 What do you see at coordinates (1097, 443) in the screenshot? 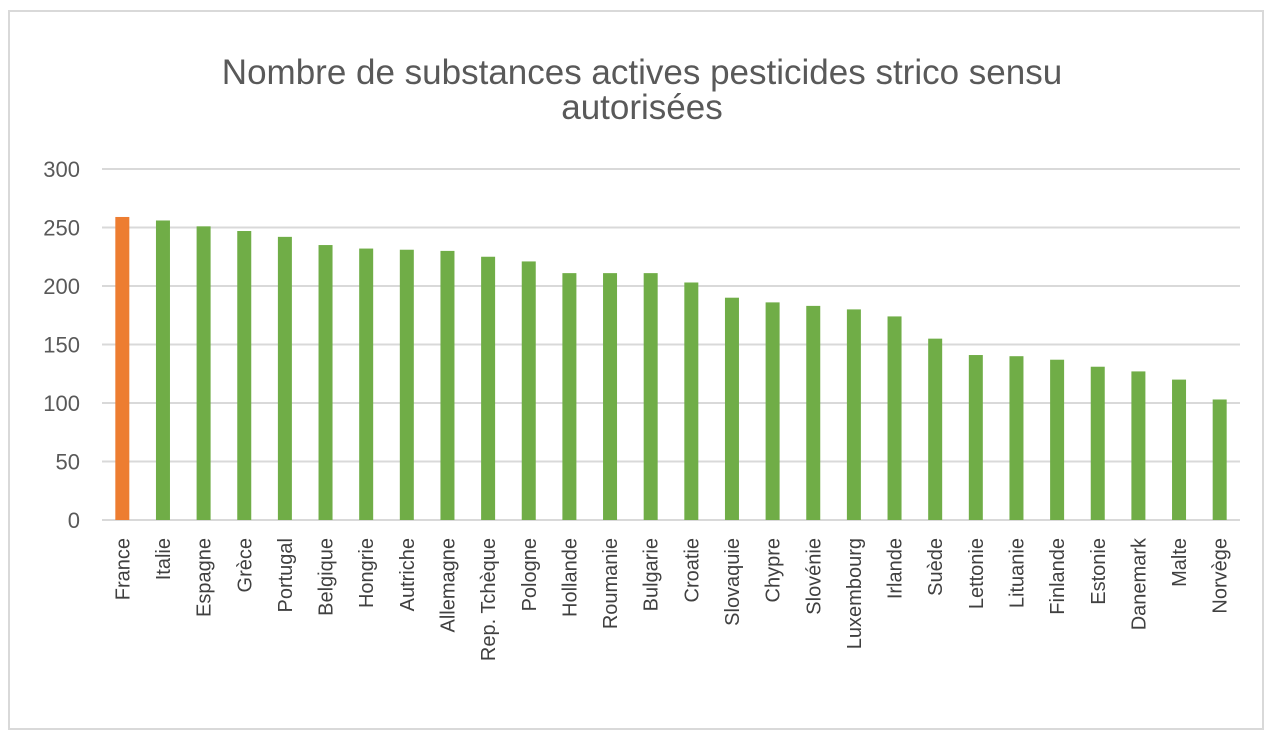
I see `bar-estonie` at bounding box center [1097, 443].